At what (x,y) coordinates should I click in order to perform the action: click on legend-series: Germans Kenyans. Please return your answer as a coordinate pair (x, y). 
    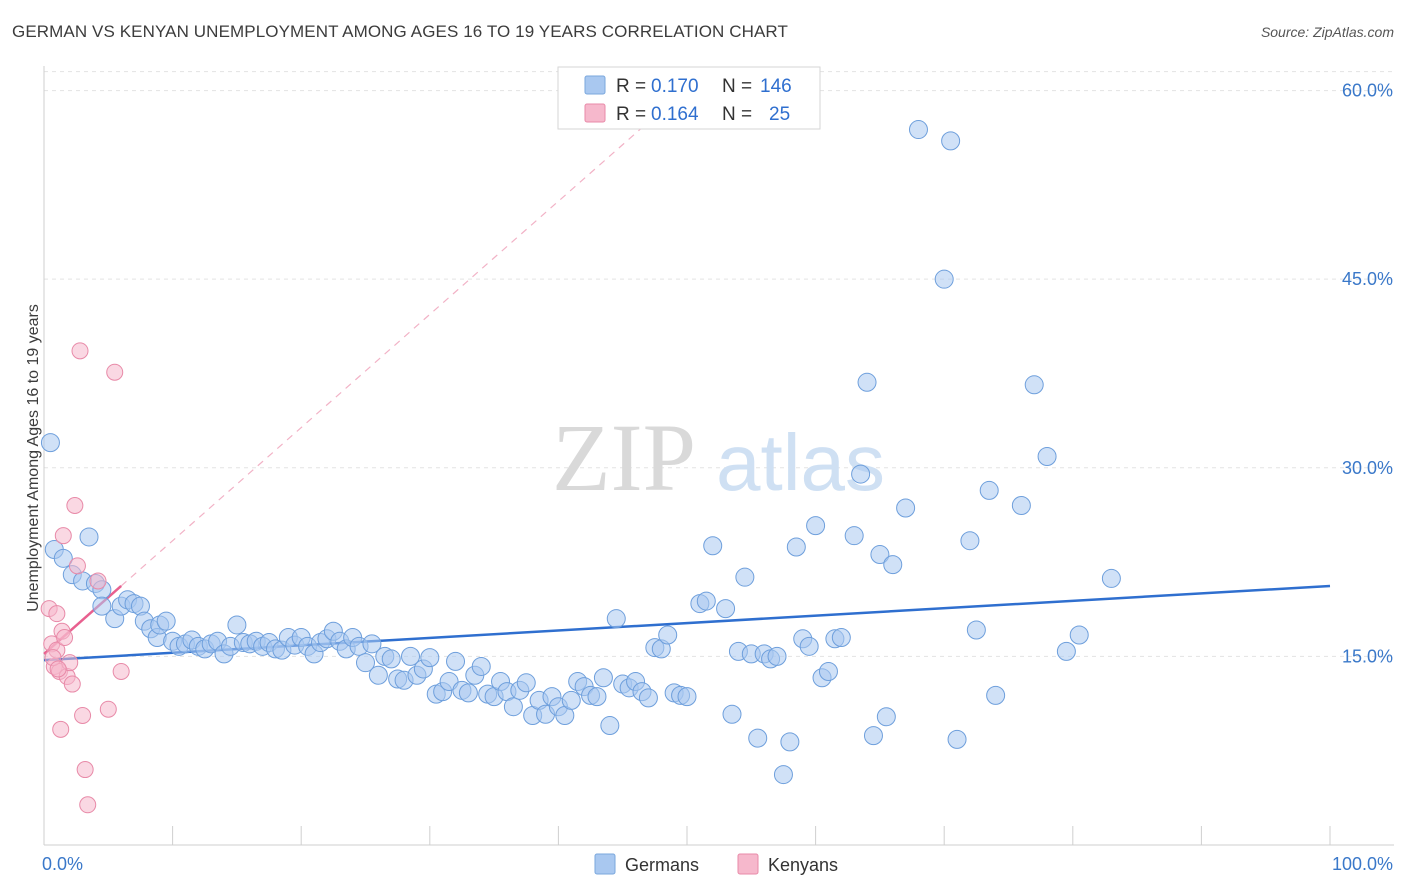
    Looking at the image, I should click on (716, 864).